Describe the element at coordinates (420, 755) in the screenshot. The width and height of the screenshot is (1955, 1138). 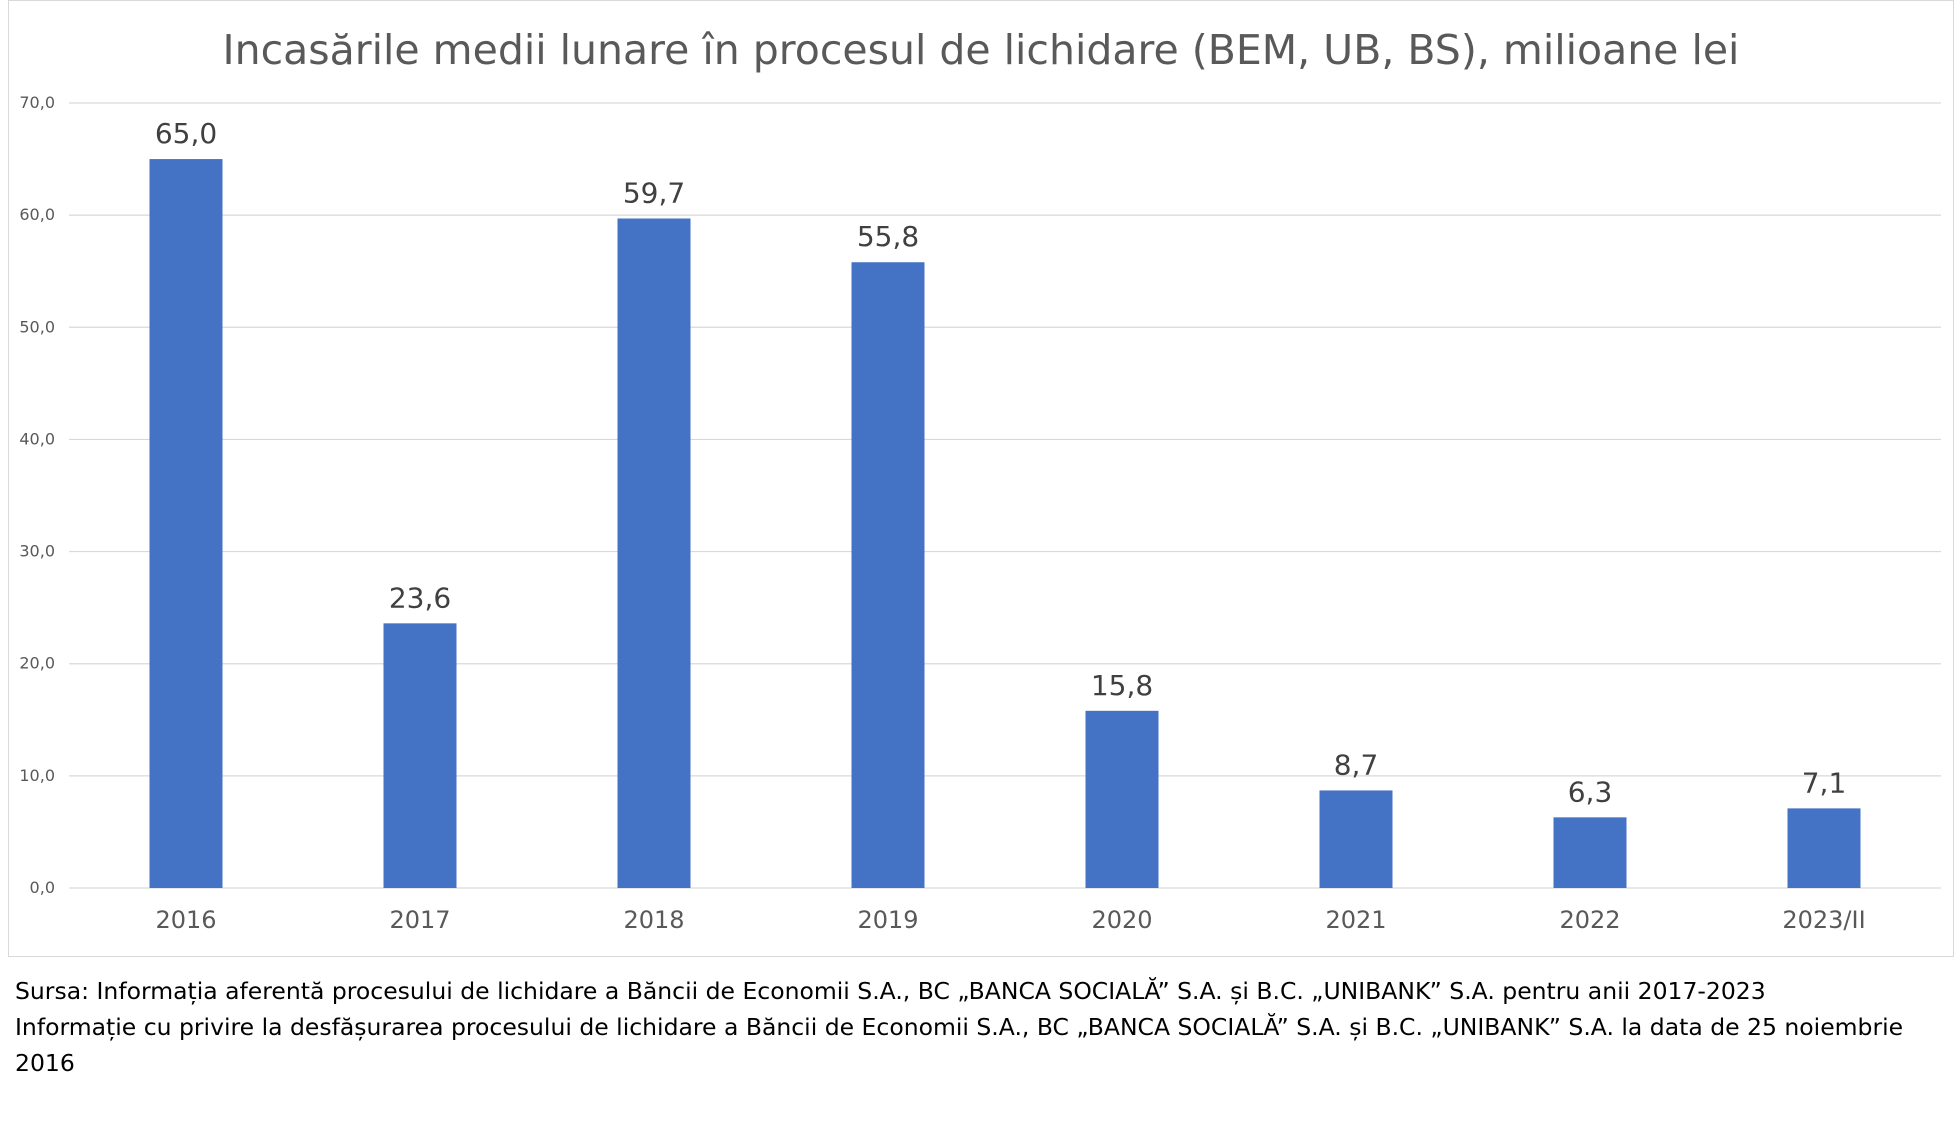
I see `bar-2017` at that location.